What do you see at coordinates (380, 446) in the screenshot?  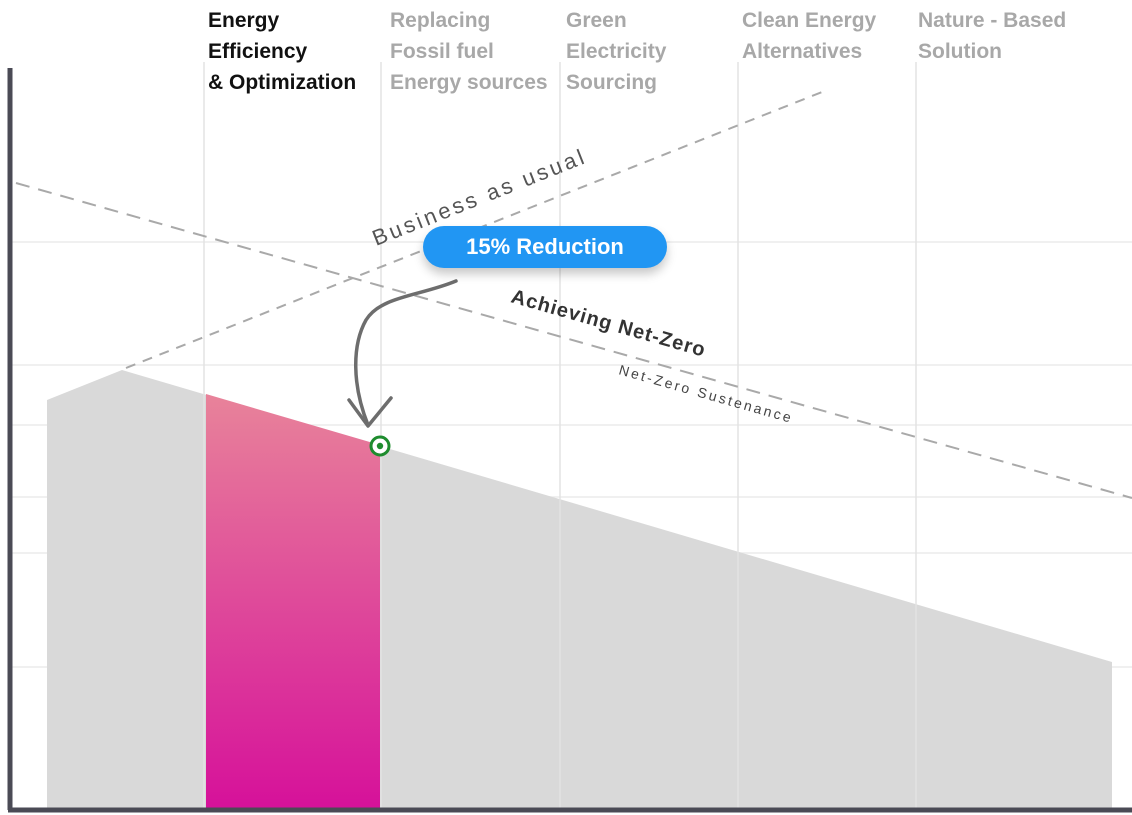 I see `target-marker-icon` at bounding box center [380, 446].